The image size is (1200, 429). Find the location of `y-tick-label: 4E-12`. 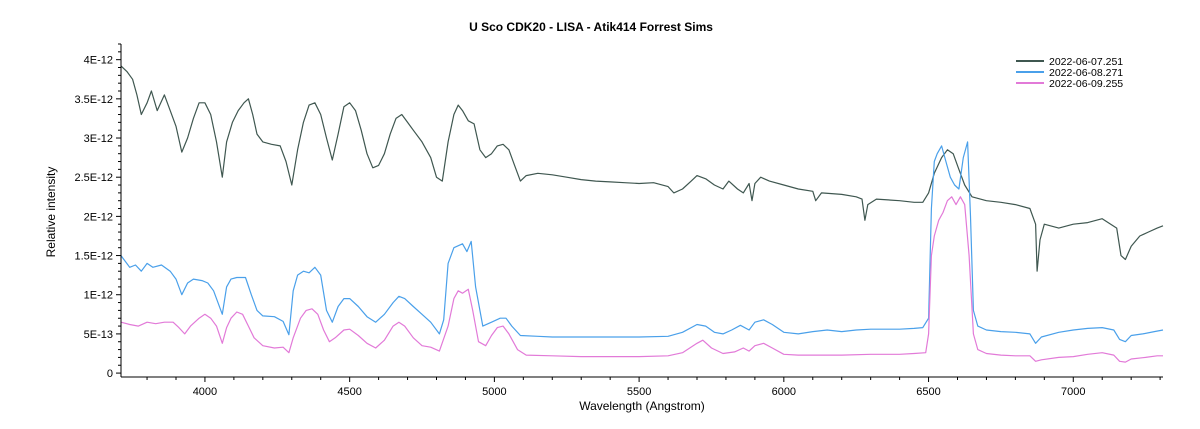

y-tick-label: 4E-12 is located at coordinates (98, 61).